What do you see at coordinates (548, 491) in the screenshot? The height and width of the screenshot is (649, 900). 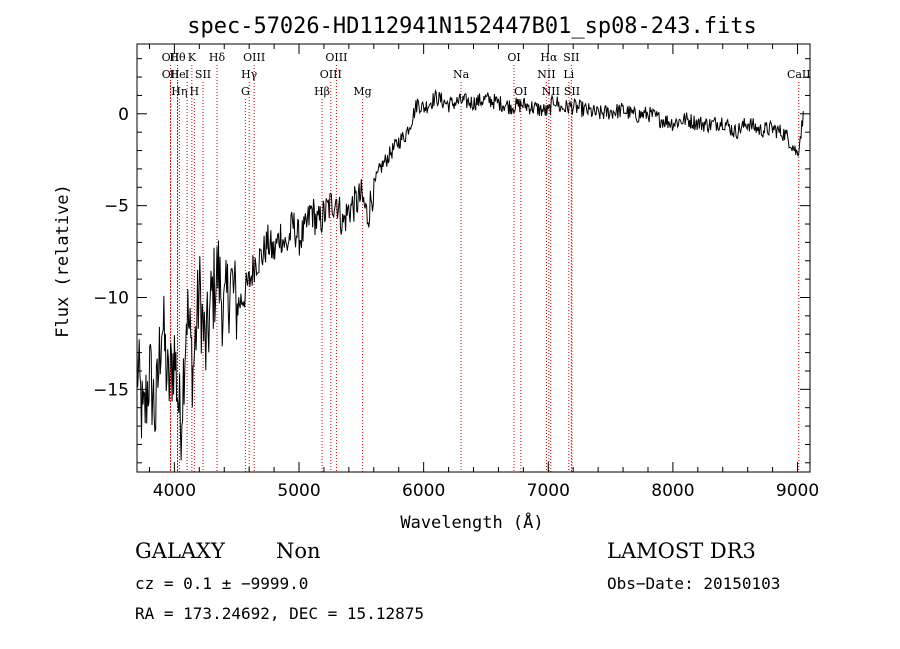 I see `x-tick-label: 7000` at bounding box center [548, 491].